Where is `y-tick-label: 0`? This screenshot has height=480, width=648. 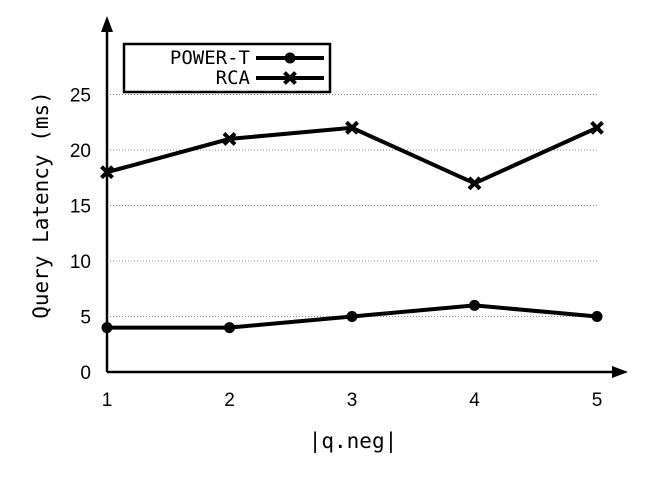
y-tick-label: 0 is located at coordinates (85, 373).